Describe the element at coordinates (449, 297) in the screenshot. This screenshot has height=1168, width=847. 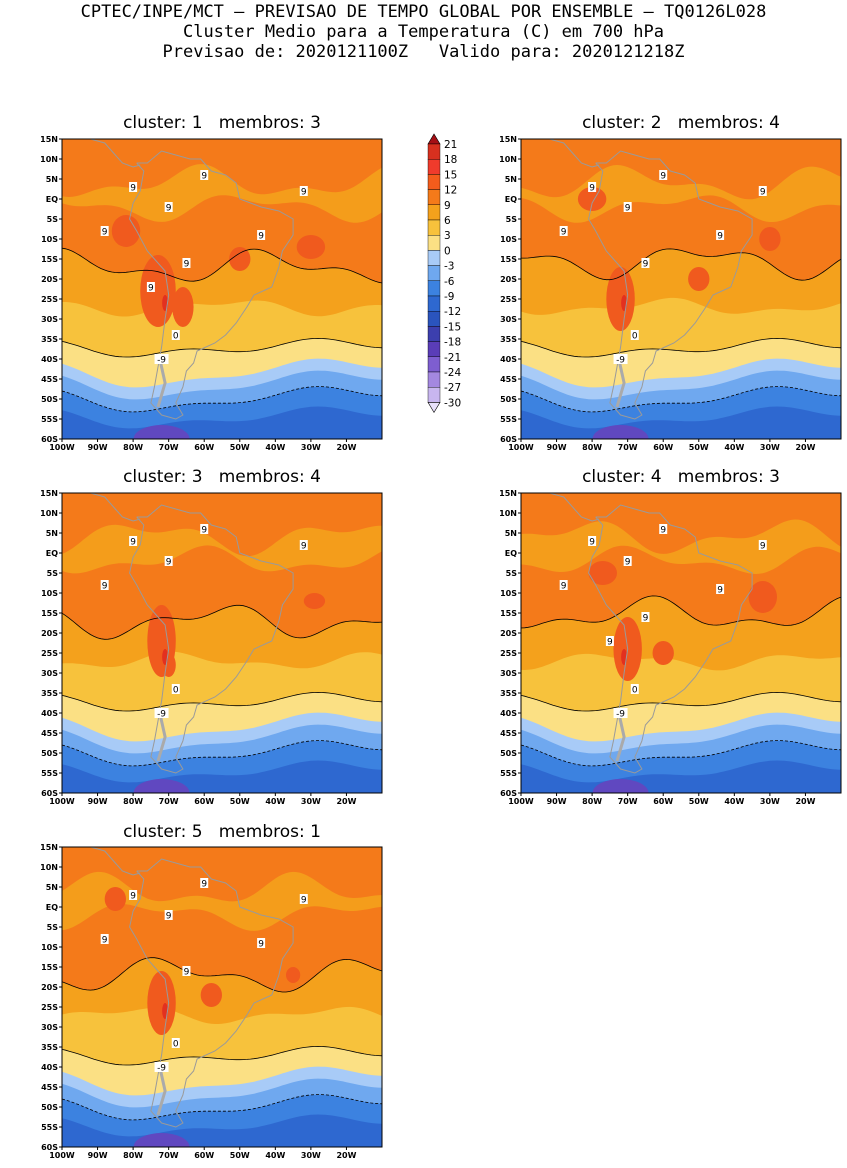
I see `colorbar-level-label: -9` at that location.